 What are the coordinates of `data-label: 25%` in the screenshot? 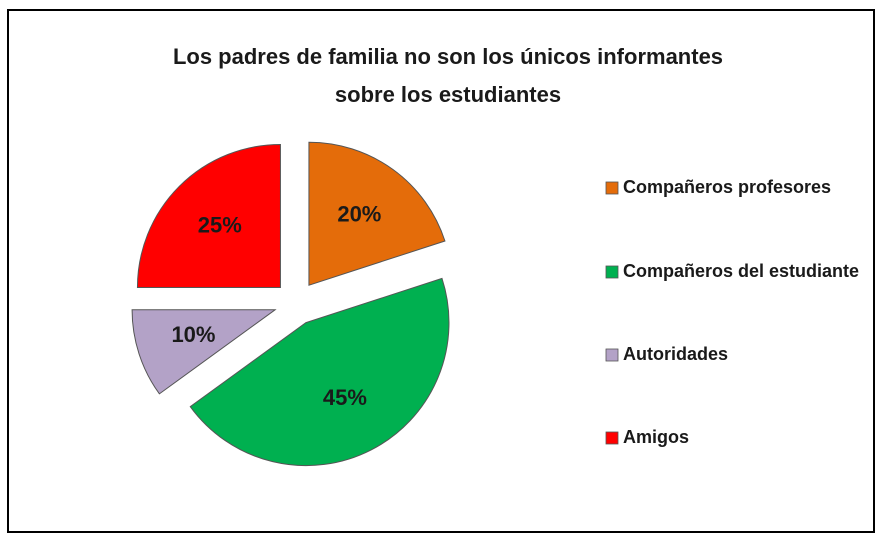 It's located at (220, 225).